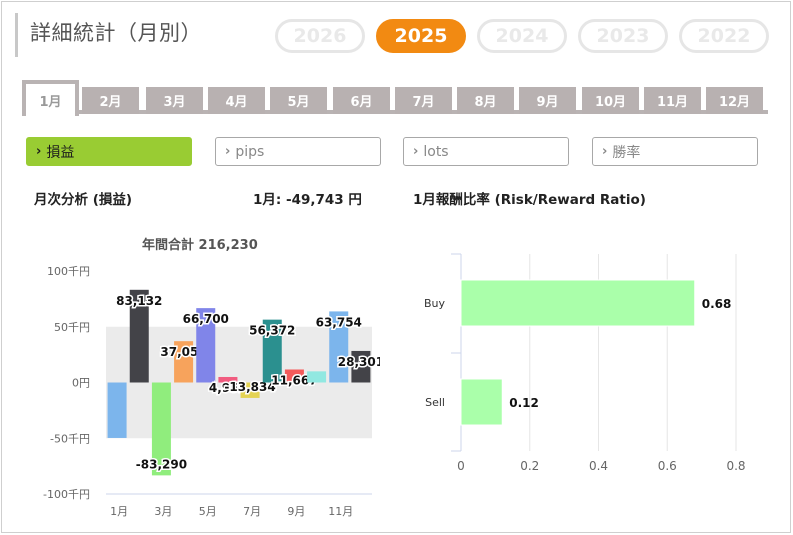  What do you see at coordinates (163, 511) in the screenshot?
I see `x-tick-label: 3月` at bounding box center [163, 511].